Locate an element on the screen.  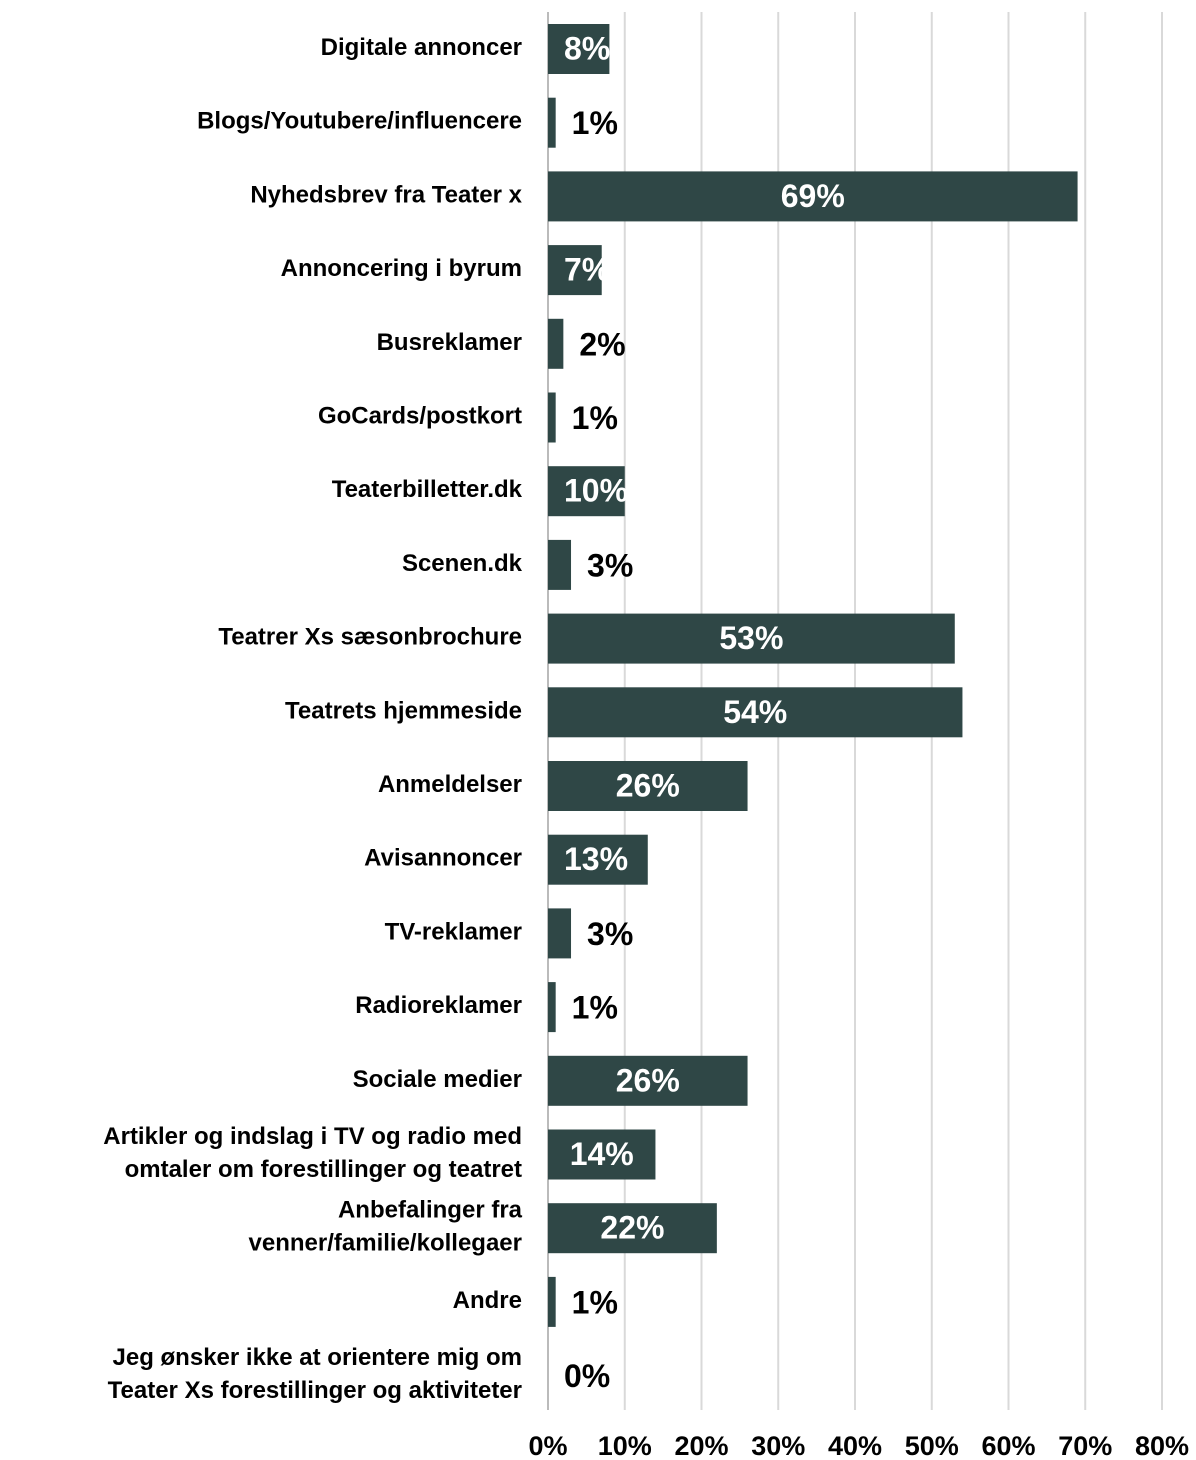
x-tick-label: 80% is located at coordinates (1162, 1445).